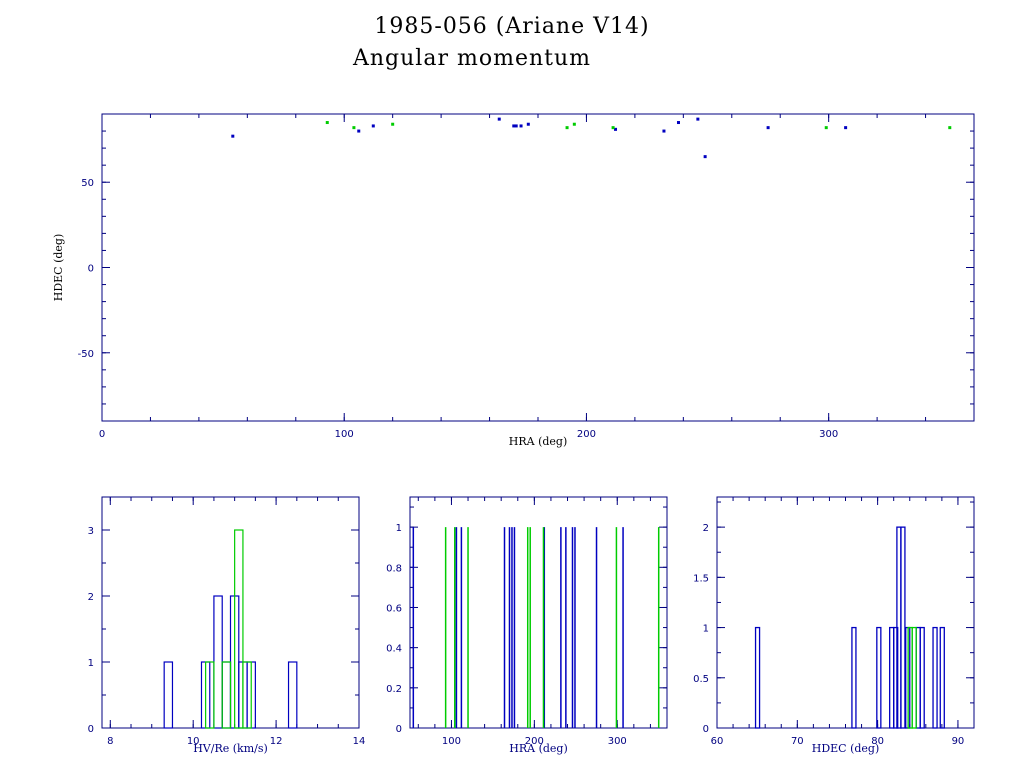  What do you see at coordinates (359, 741) in the screenshot?
I see `x-tick-label: 14` at bounding box center [359, 741].